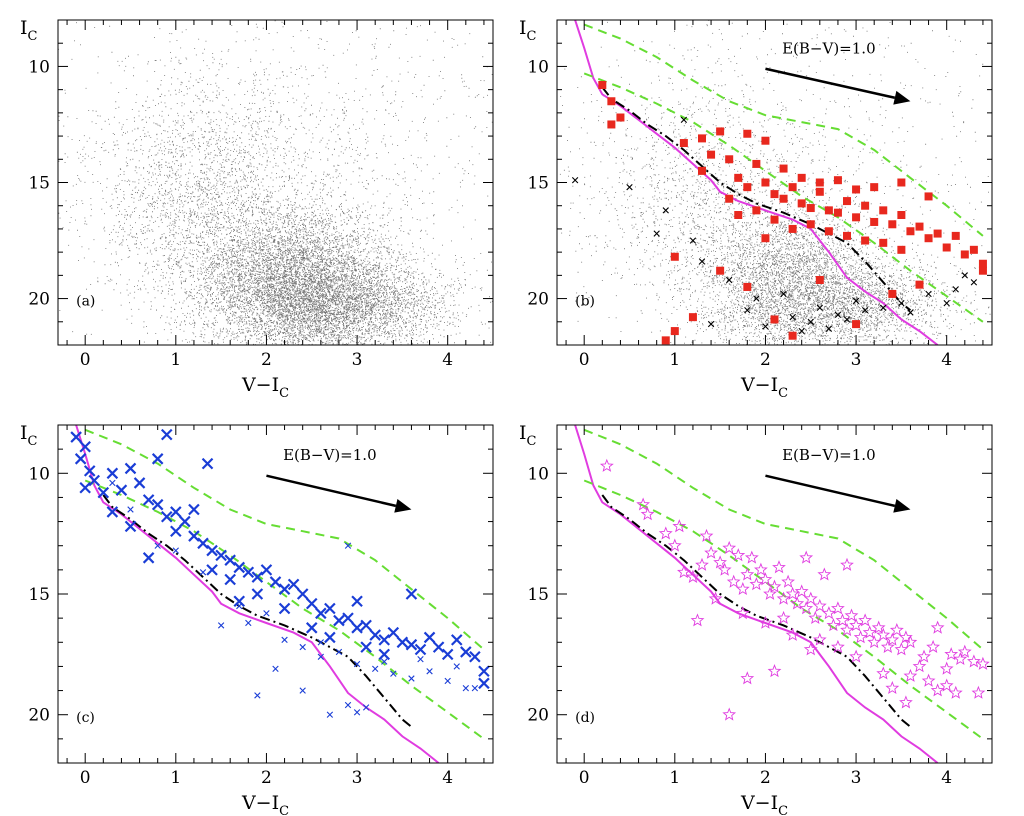 Image resolution: width=1024 pixels, height=816 pixels. What do you see at coordinates (39, 595) in the screenshot?
I see `y-tick-label: 15` at bounding box center [39, 595].